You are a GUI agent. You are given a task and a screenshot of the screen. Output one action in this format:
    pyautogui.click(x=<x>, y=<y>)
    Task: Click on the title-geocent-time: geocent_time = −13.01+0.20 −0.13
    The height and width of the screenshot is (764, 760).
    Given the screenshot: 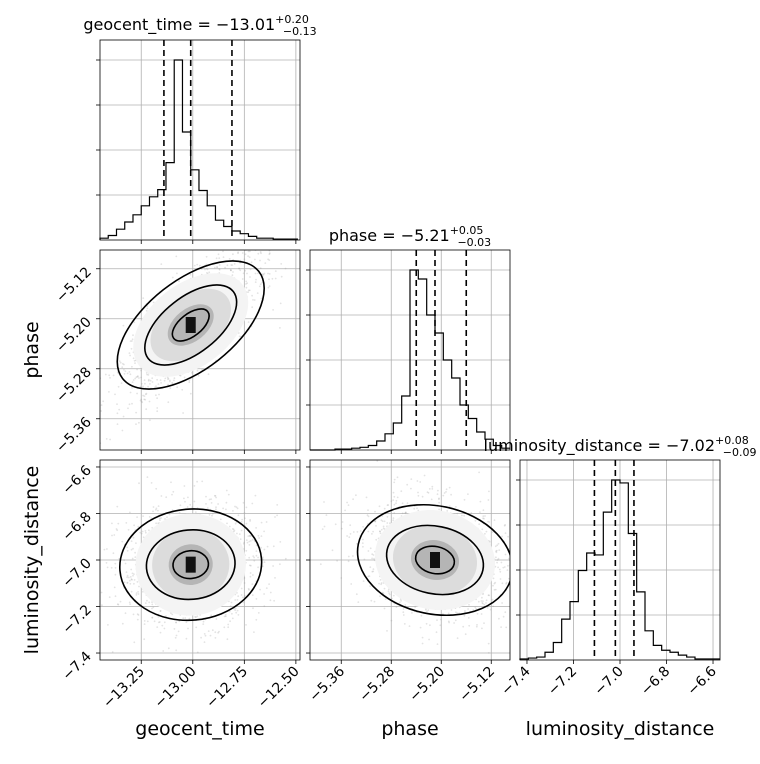 What is the action you would take?
    pyautogui.click(x=199, y=25)
    